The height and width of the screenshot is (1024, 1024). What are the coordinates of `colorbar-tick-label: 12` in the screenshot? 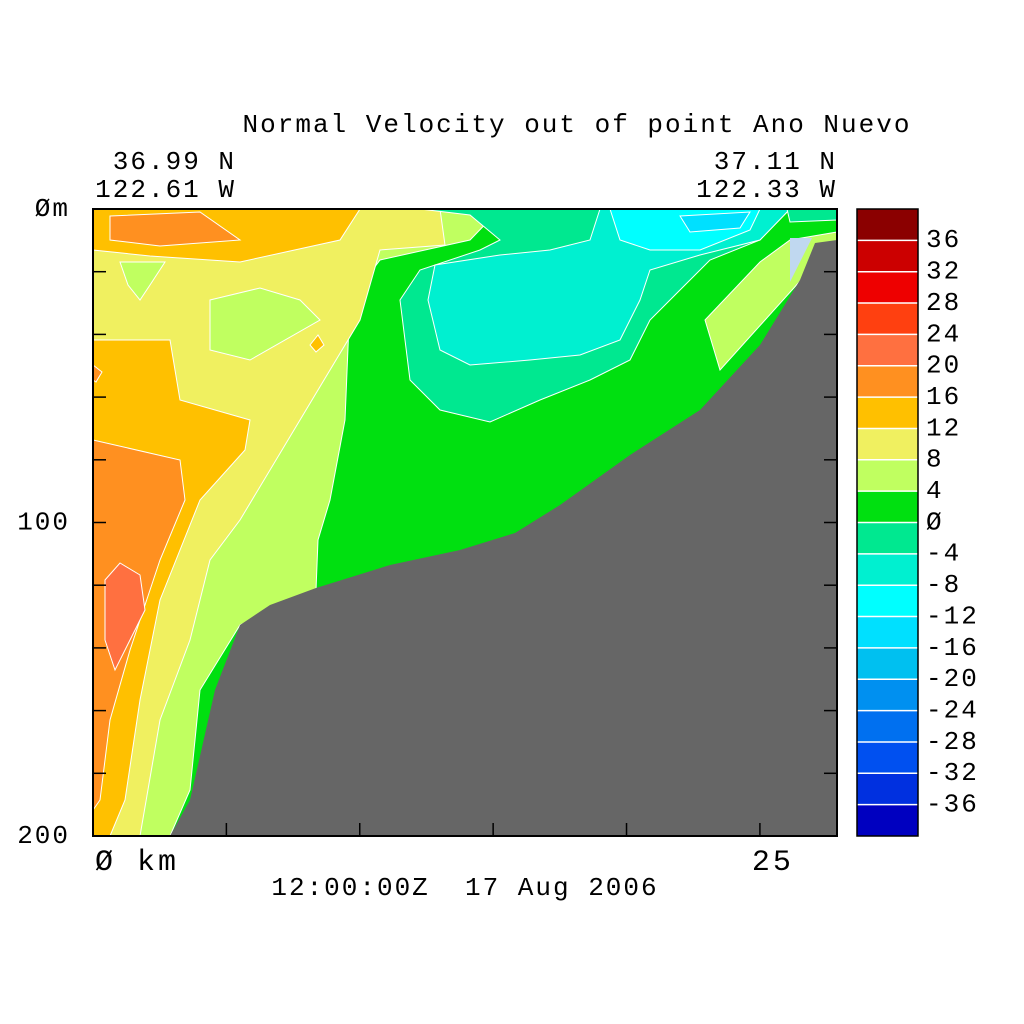 It's located at (943, 428).